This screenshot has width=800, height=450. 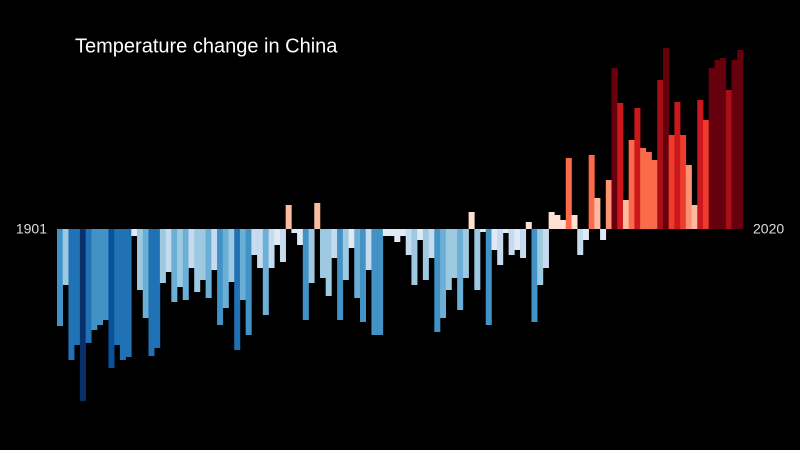 I want to click on x-tick-label: 2020, so click(x=768, y=229).